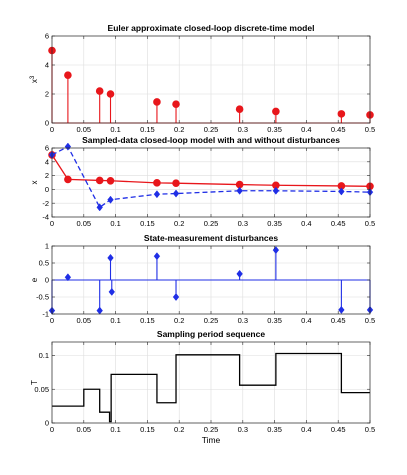 Image resolution: width=407 pixels, height=475 pixels. Describe the element at coordinates (44, 355) in the screenshot. I see `y-tick-label: 0.1` at that location.